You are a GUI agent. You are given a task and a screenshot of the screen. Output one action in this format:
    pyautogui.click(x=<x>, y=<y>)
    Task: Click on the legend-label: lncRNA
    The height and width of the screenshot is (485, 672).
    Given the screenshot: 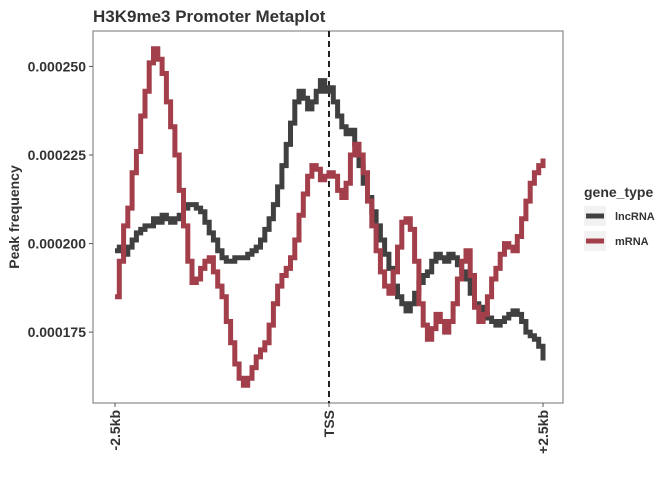 What is the action you would take?
    pyautogui.click(x=635, y=217)
    